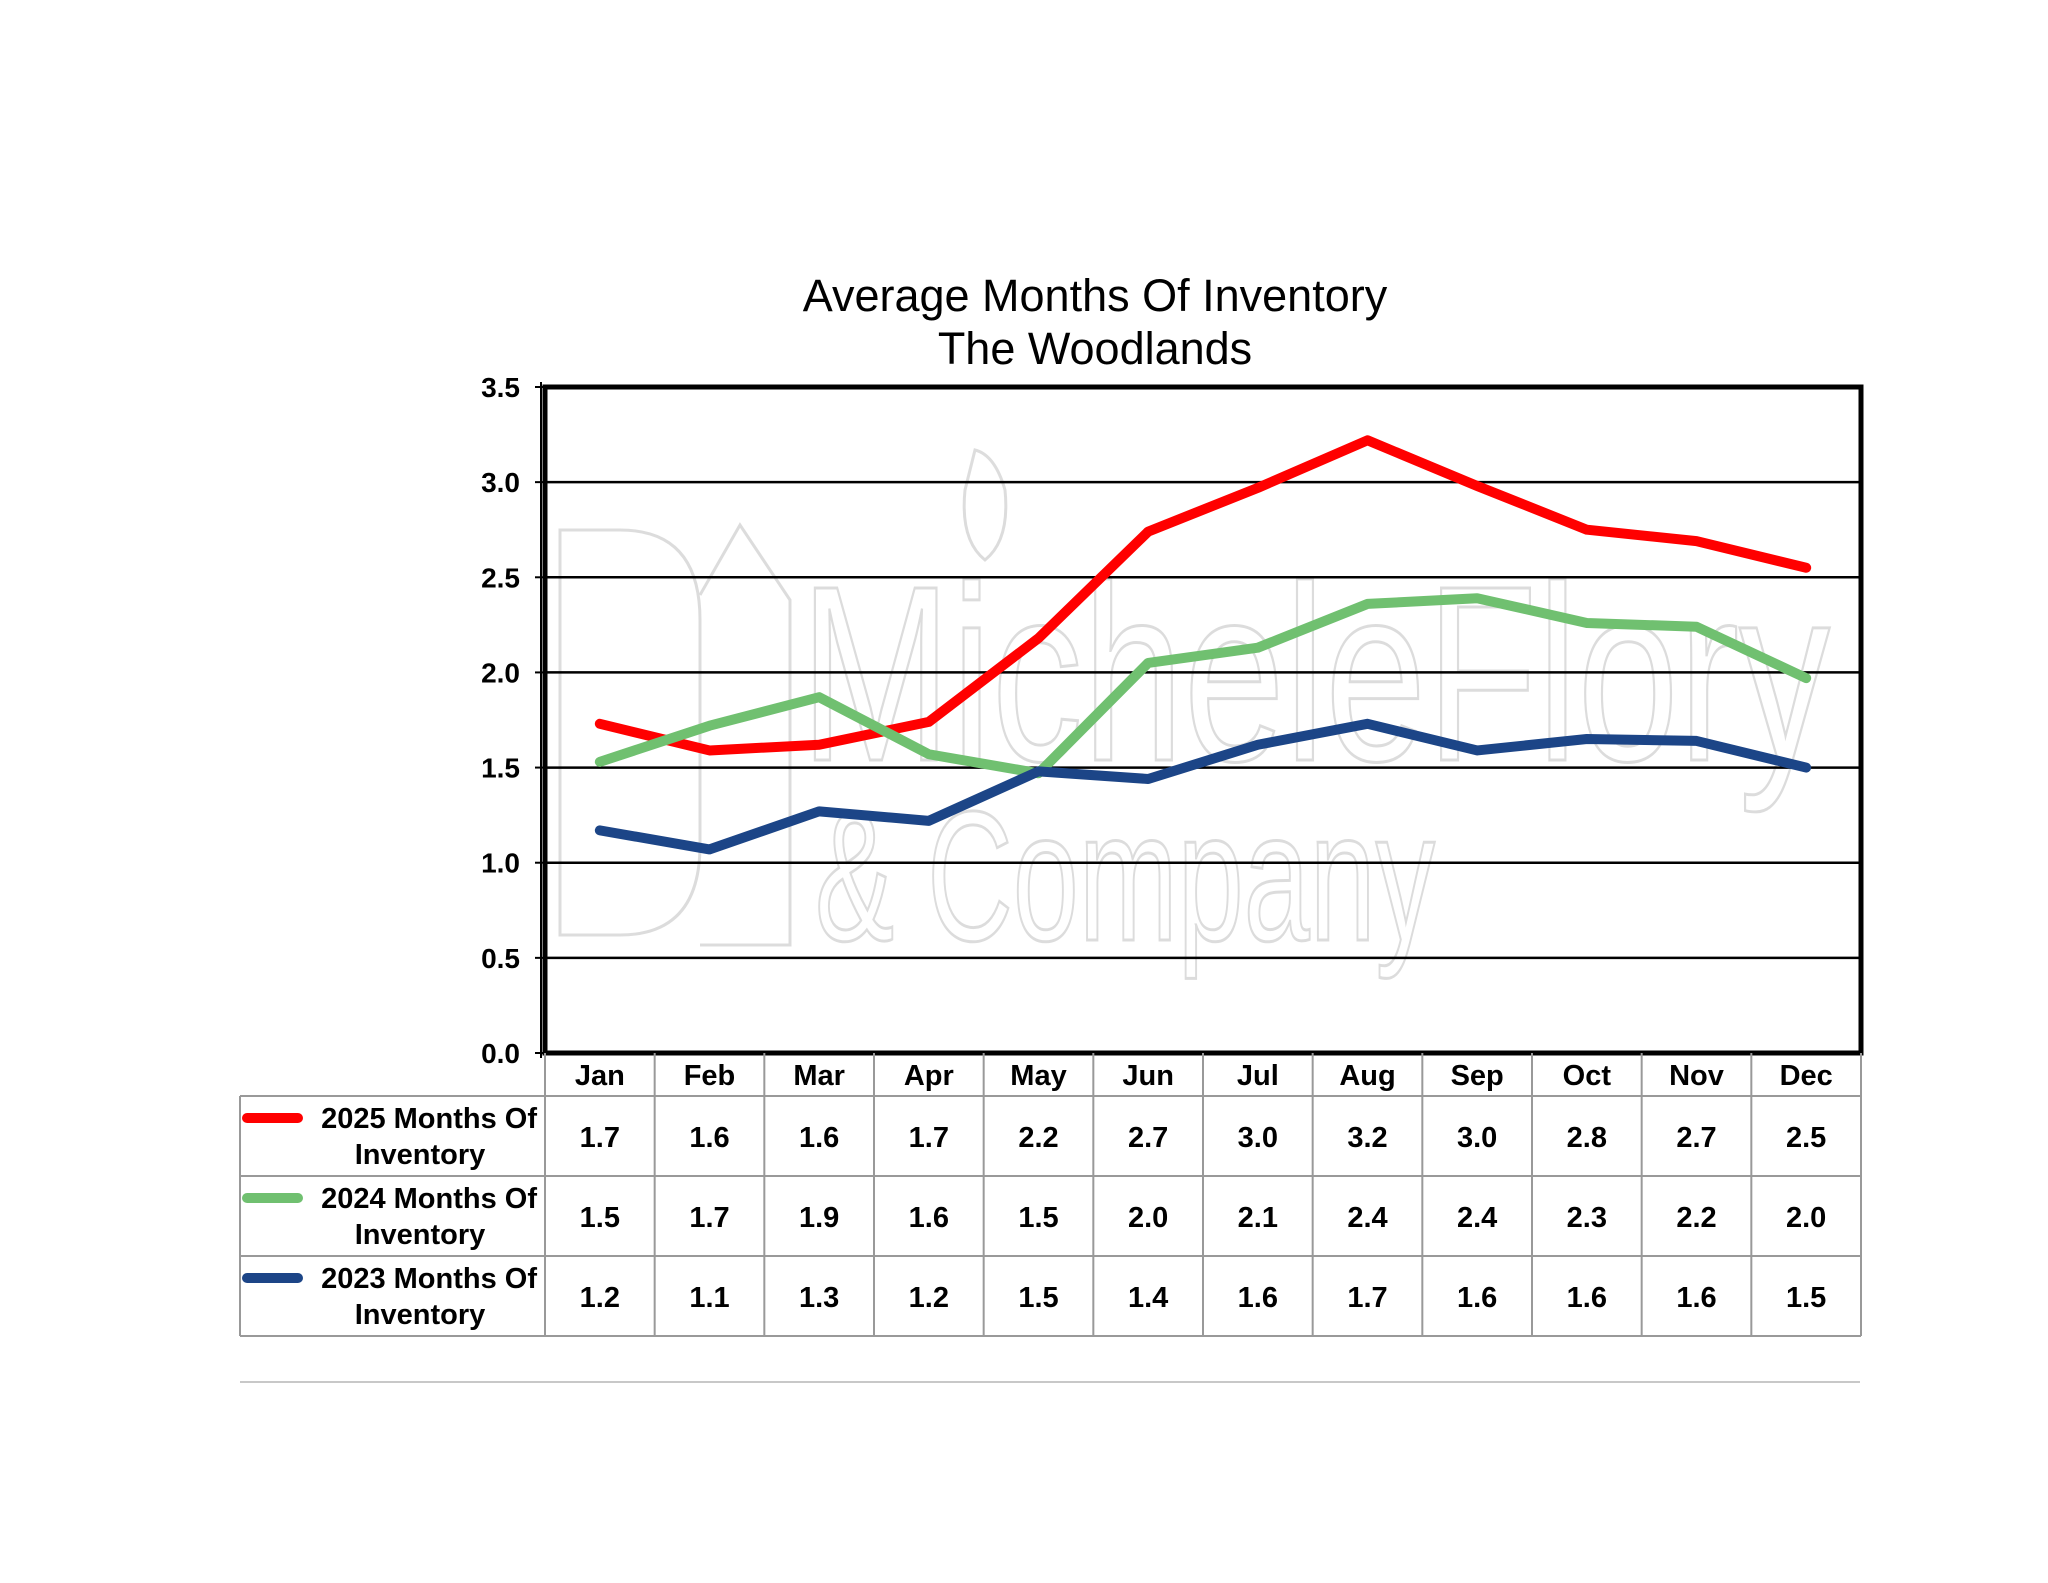 The height and width of the screenshot is (1583, 2048). Describe the element at coordinates (1367, 1076) in the screenshot. I see `category-label: Aug` at that location.